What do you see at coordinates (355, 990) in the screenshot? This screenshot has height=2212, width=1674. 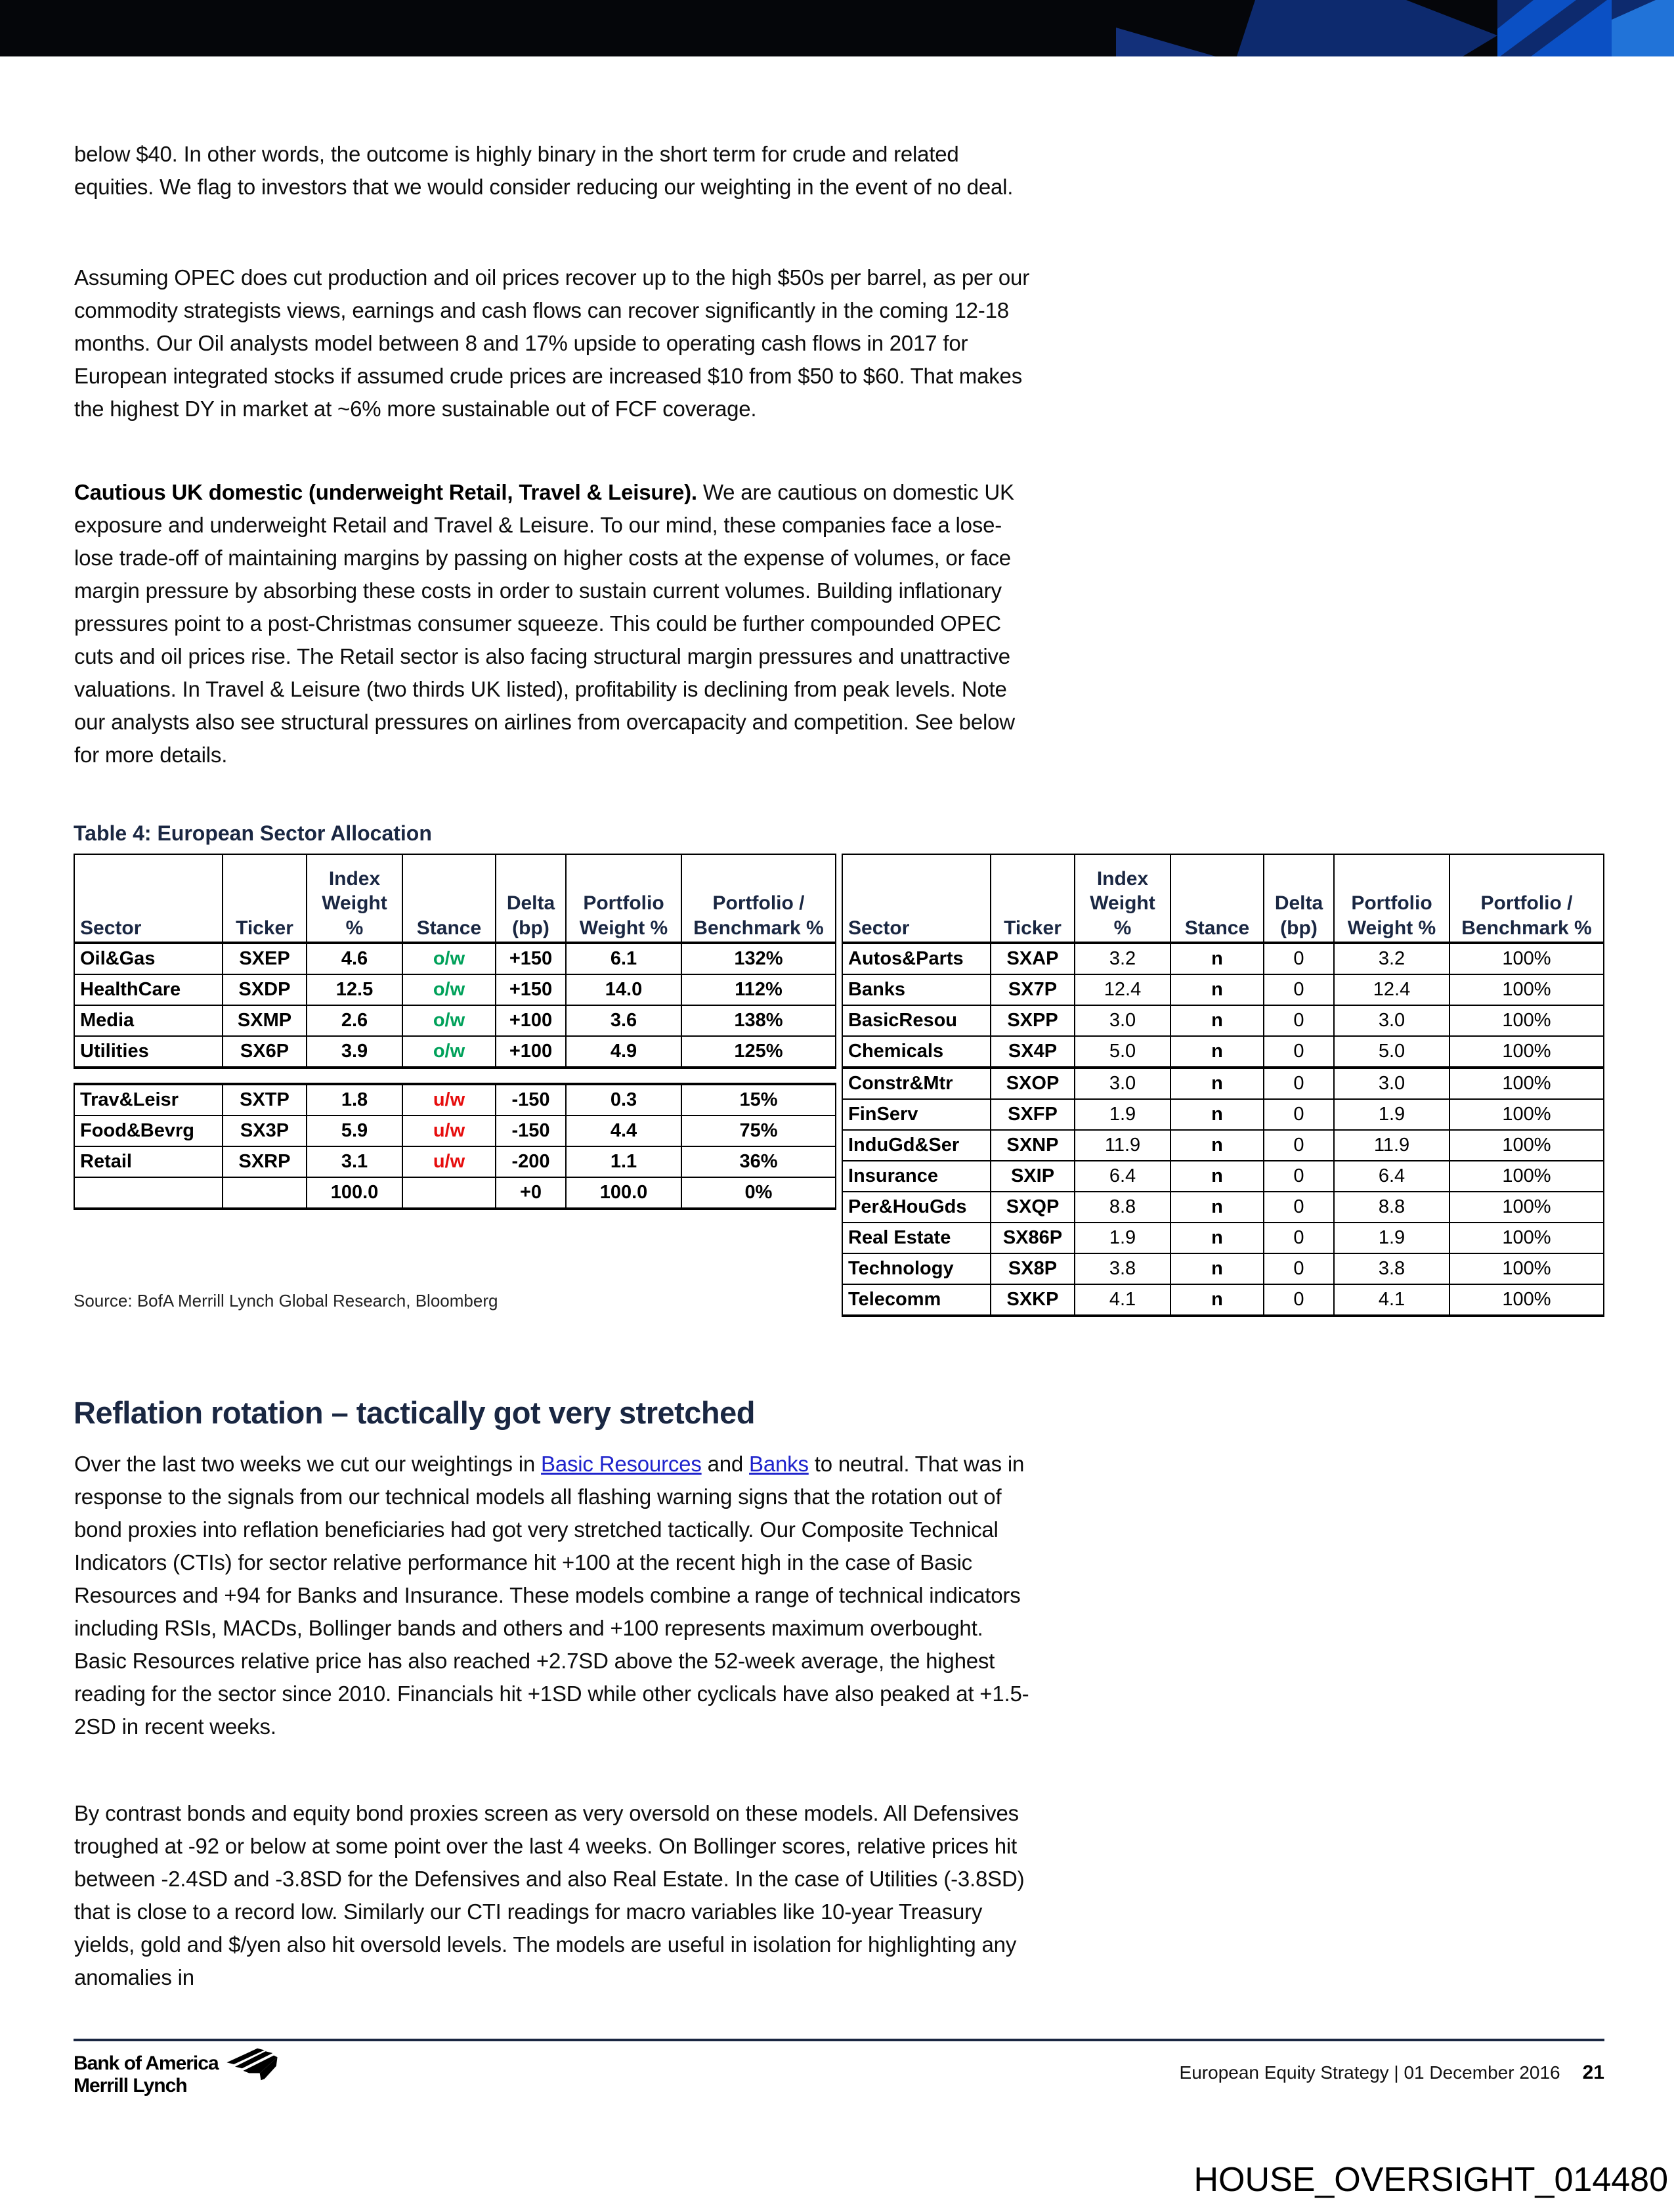 I see `table-cell: 12.5` at bounding box center [355, 990].